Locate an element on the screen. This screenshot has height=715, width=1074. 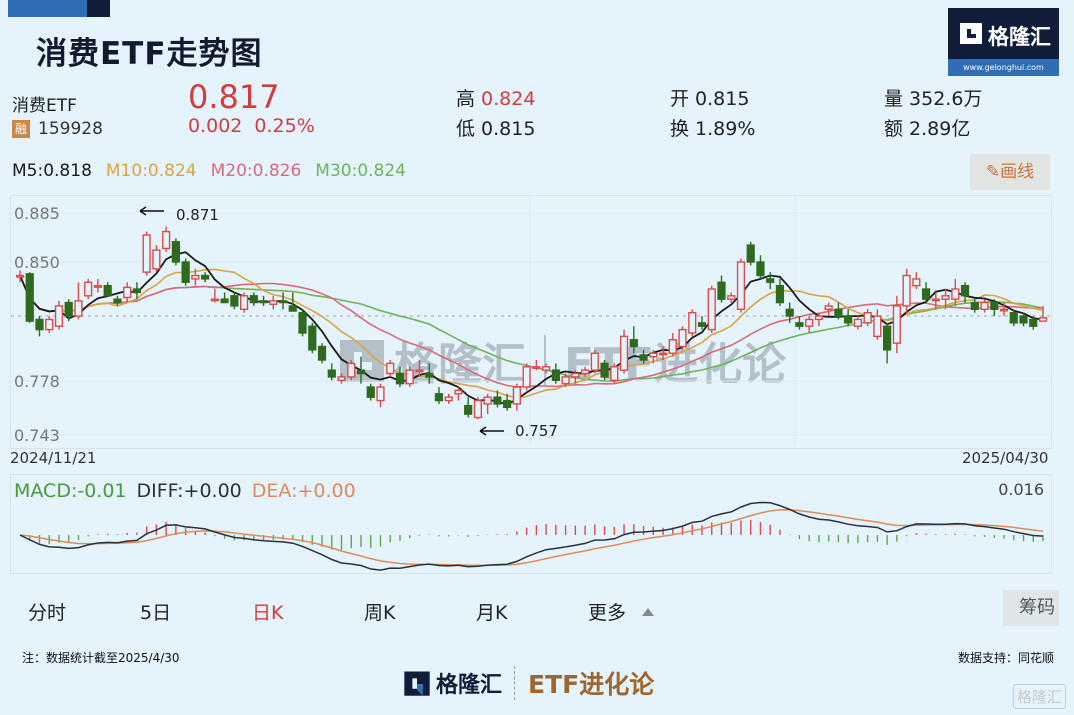
dea-value: DEA:+0.00 is located at coordinates (303, 491).